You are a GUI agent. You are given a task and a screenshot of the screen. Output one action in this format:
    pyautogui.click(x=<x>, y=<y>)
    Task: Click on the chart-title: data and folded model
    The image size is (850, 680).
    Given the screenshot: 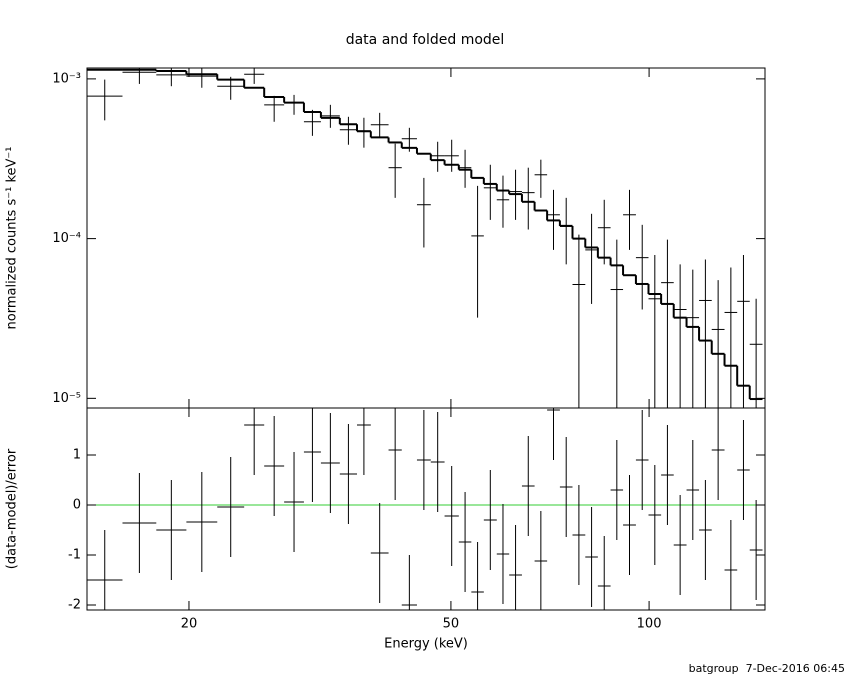 What is the action you would take?
    pyautogui.click(x=425, y=40)
    